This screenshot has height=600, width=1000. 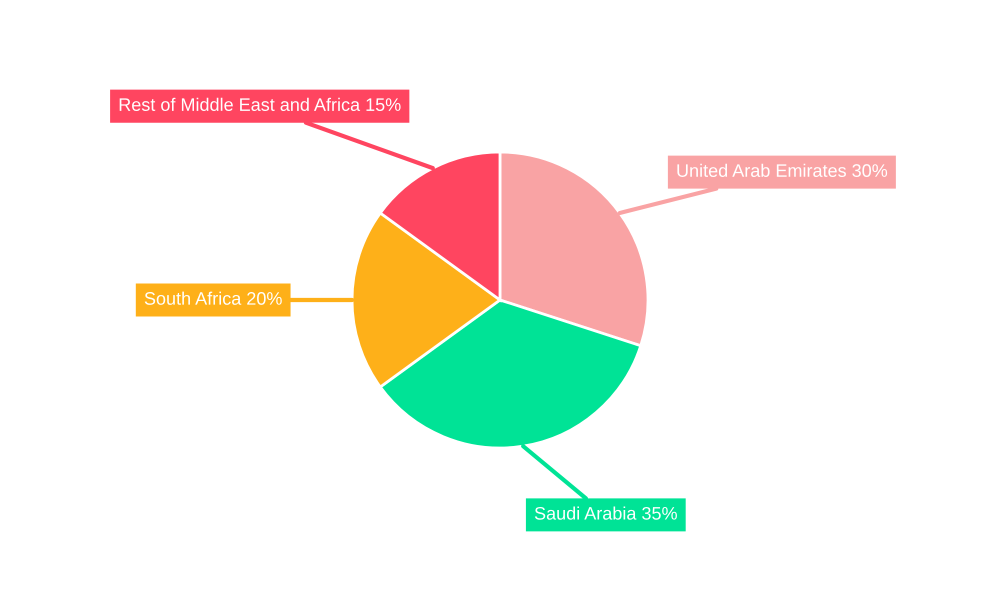 What do you see at coordinates (213, 298) in the screenshot?
I see `slice-label: South Africa 20%` at bounding box center [213, 298].